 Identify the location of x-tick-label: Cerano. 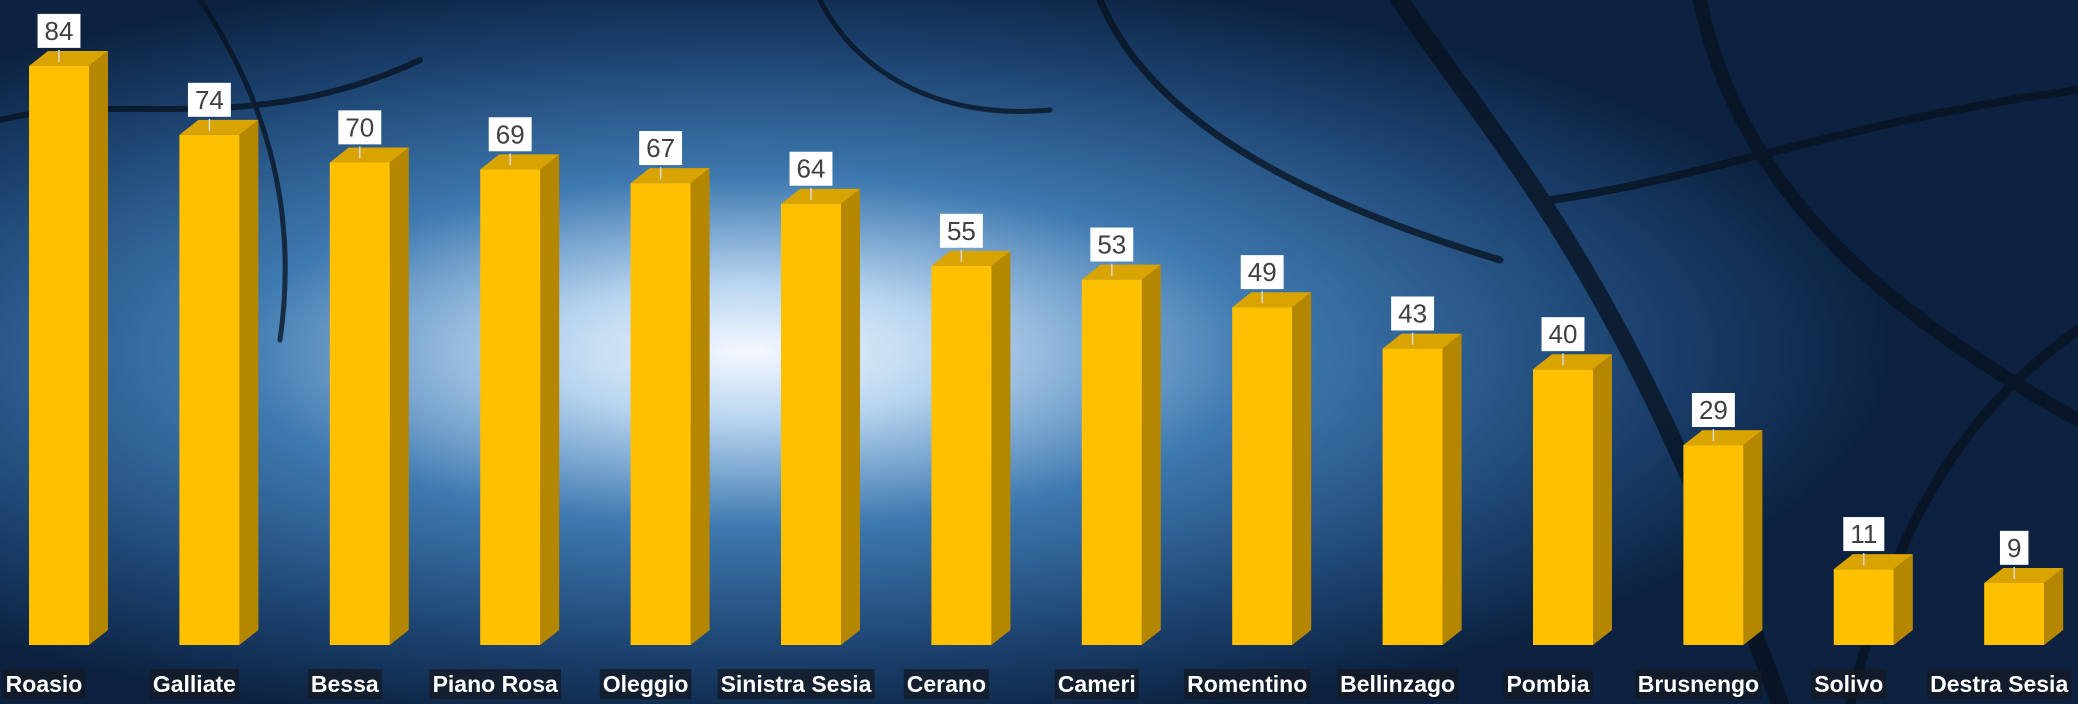
(946, 684).